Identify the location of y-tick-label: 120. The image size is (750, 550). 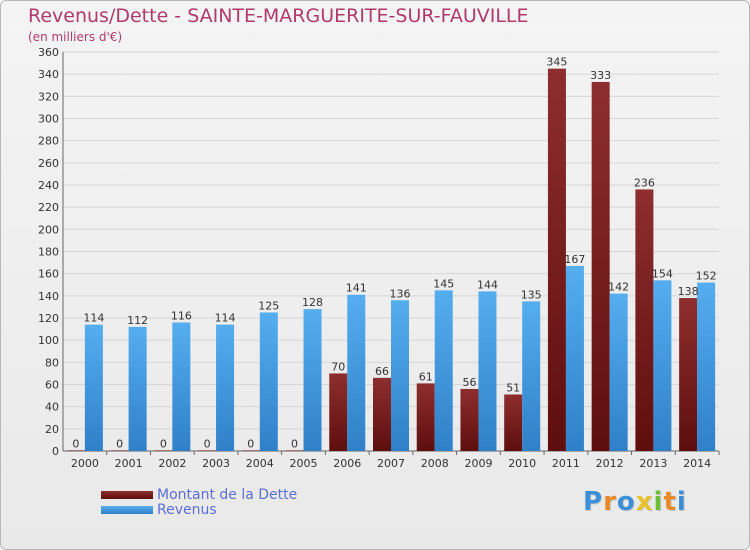
(48, 318).